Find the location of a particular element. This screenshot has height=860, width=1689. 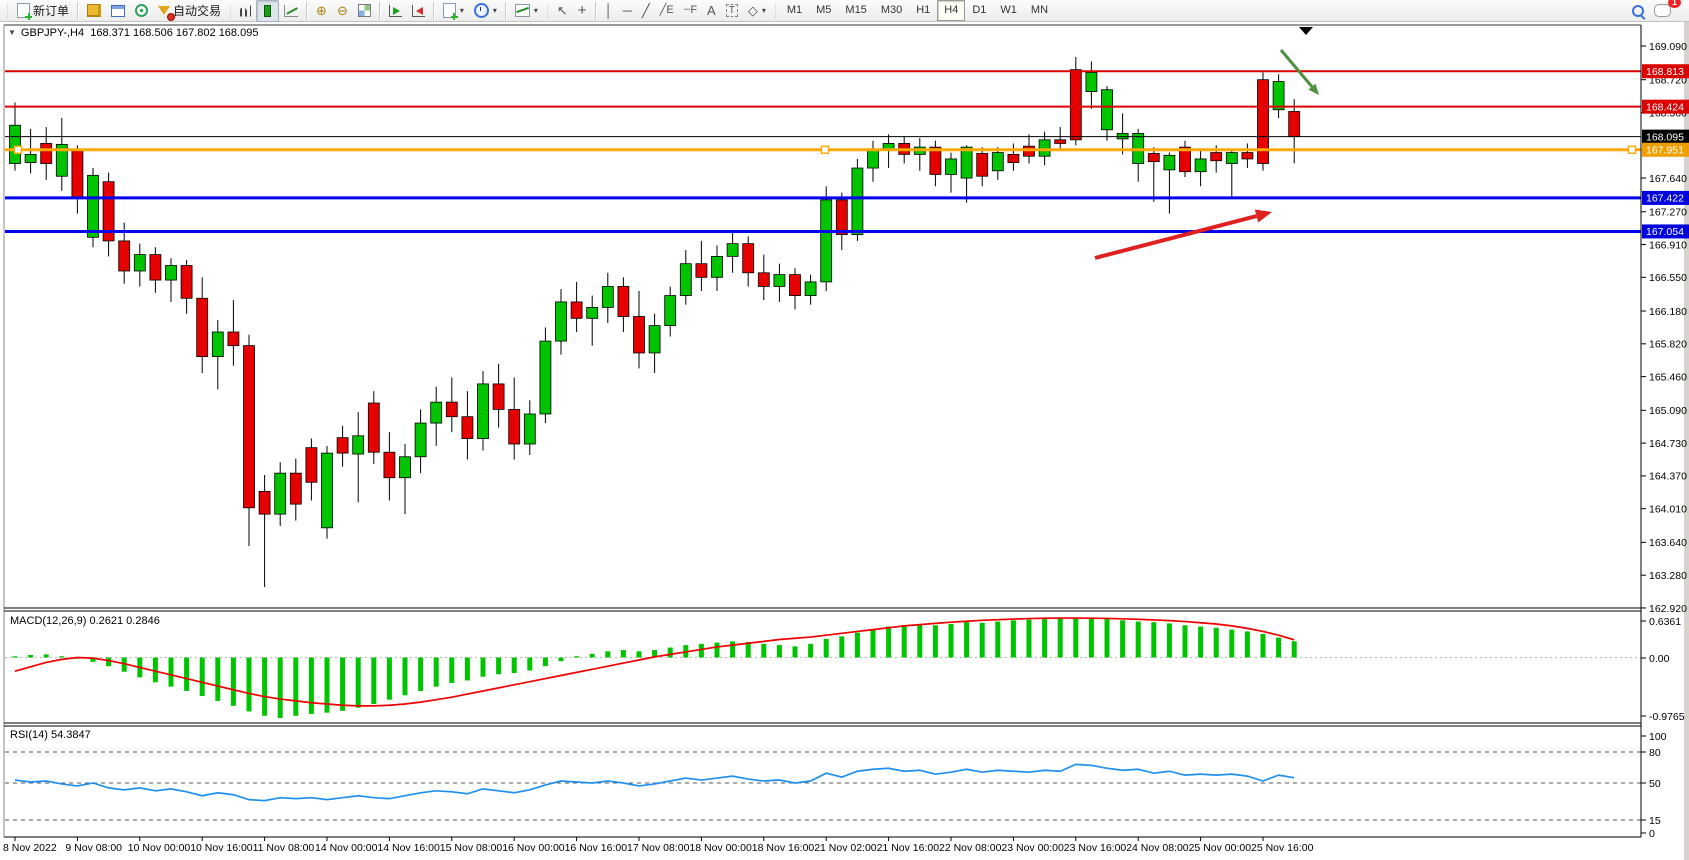

new-order-label: 新订单 is located at coordinates (51, 11).